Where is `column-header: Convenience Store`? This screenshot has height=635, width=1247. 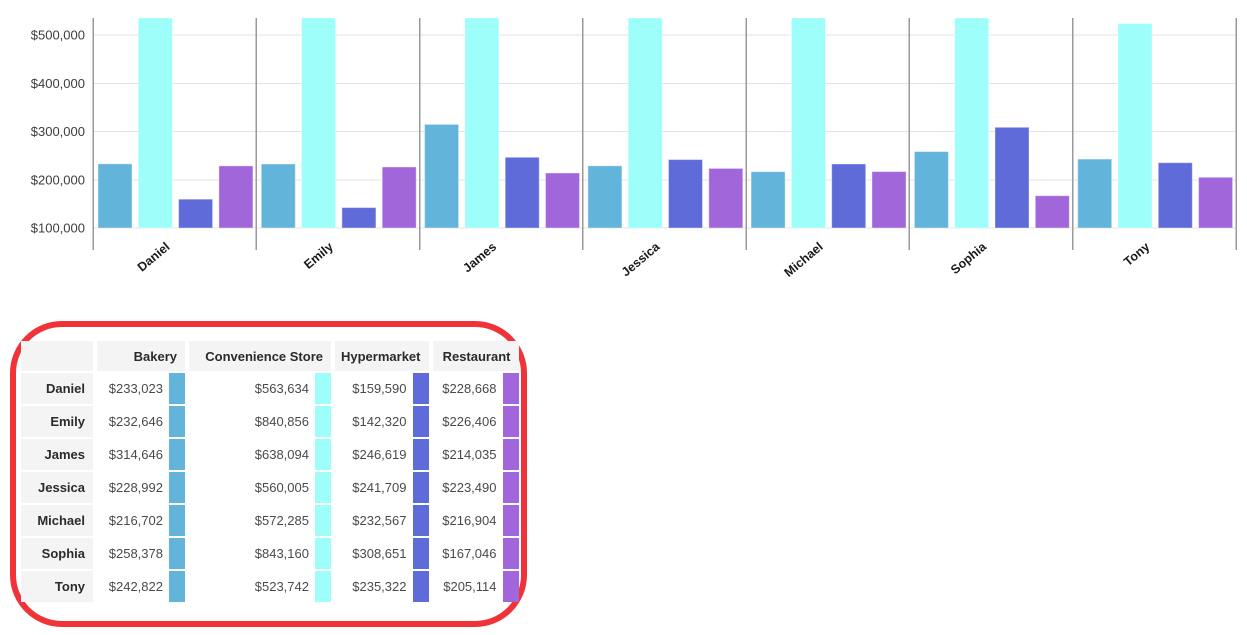
column-header: Convenience Store is located at coordinates (260, 356).